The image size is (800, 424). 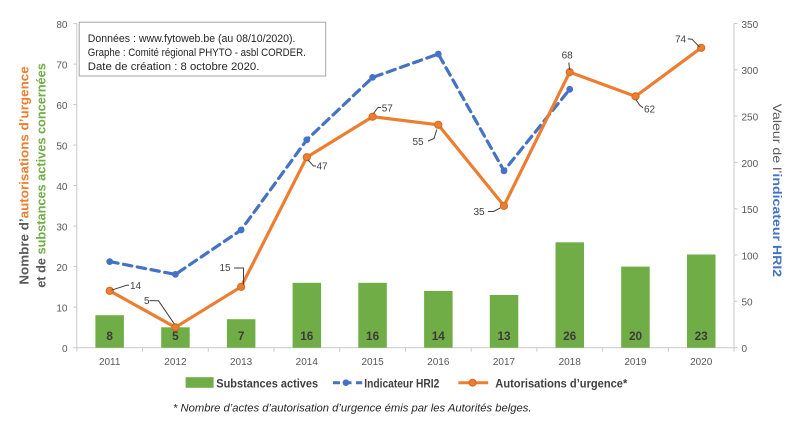 What do you see at coordinates (62, 106) in the screenshot?
I see `svg-text: 60` at bounding box center [62, 106].